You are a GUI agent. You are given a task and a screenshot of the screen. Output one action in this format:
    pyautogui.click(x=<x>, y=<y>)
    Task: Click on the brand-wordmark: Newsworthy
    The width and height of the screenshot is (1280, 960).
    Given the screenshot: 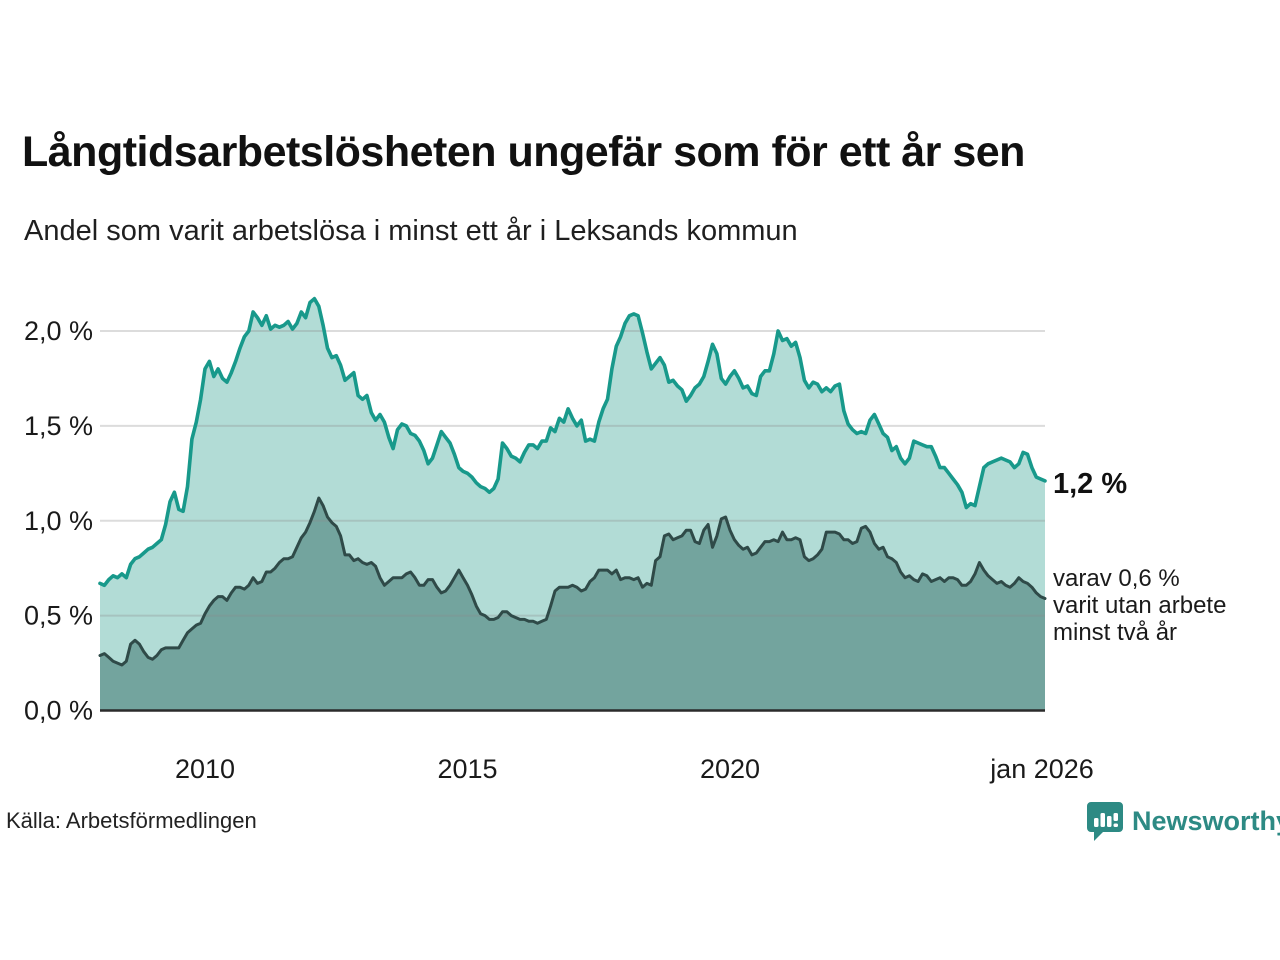 What is the action you would take?
    pyautogui.click(x=1206, y=820)
    